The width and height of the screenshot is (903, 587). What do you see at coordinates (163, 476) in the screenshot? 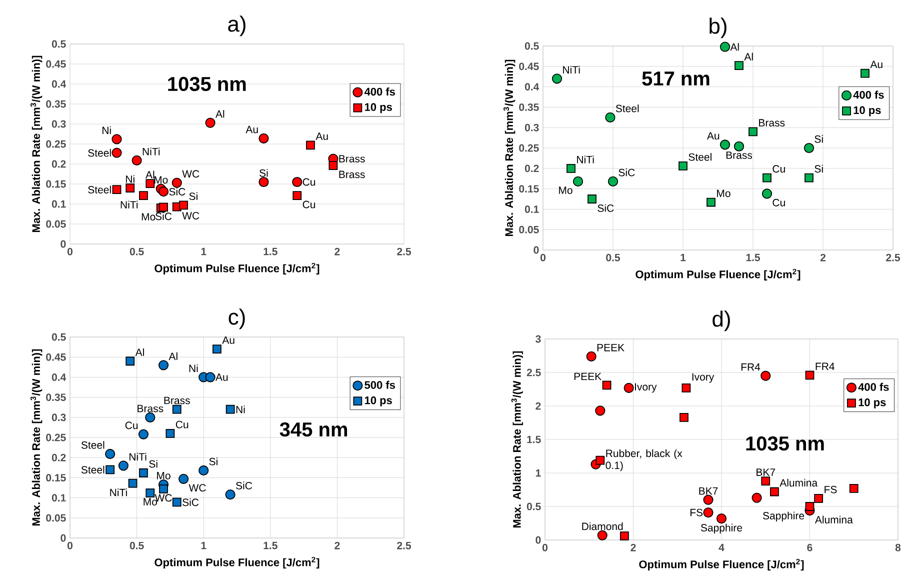
I see `annotation: Mo` at bounding box center [163, 476].